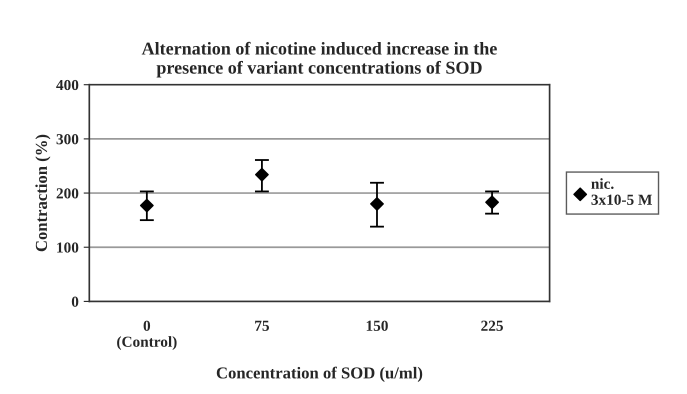 This screenshot has width=687, height=394. I want to click on x-tick-label: 150, so click(377, 325).